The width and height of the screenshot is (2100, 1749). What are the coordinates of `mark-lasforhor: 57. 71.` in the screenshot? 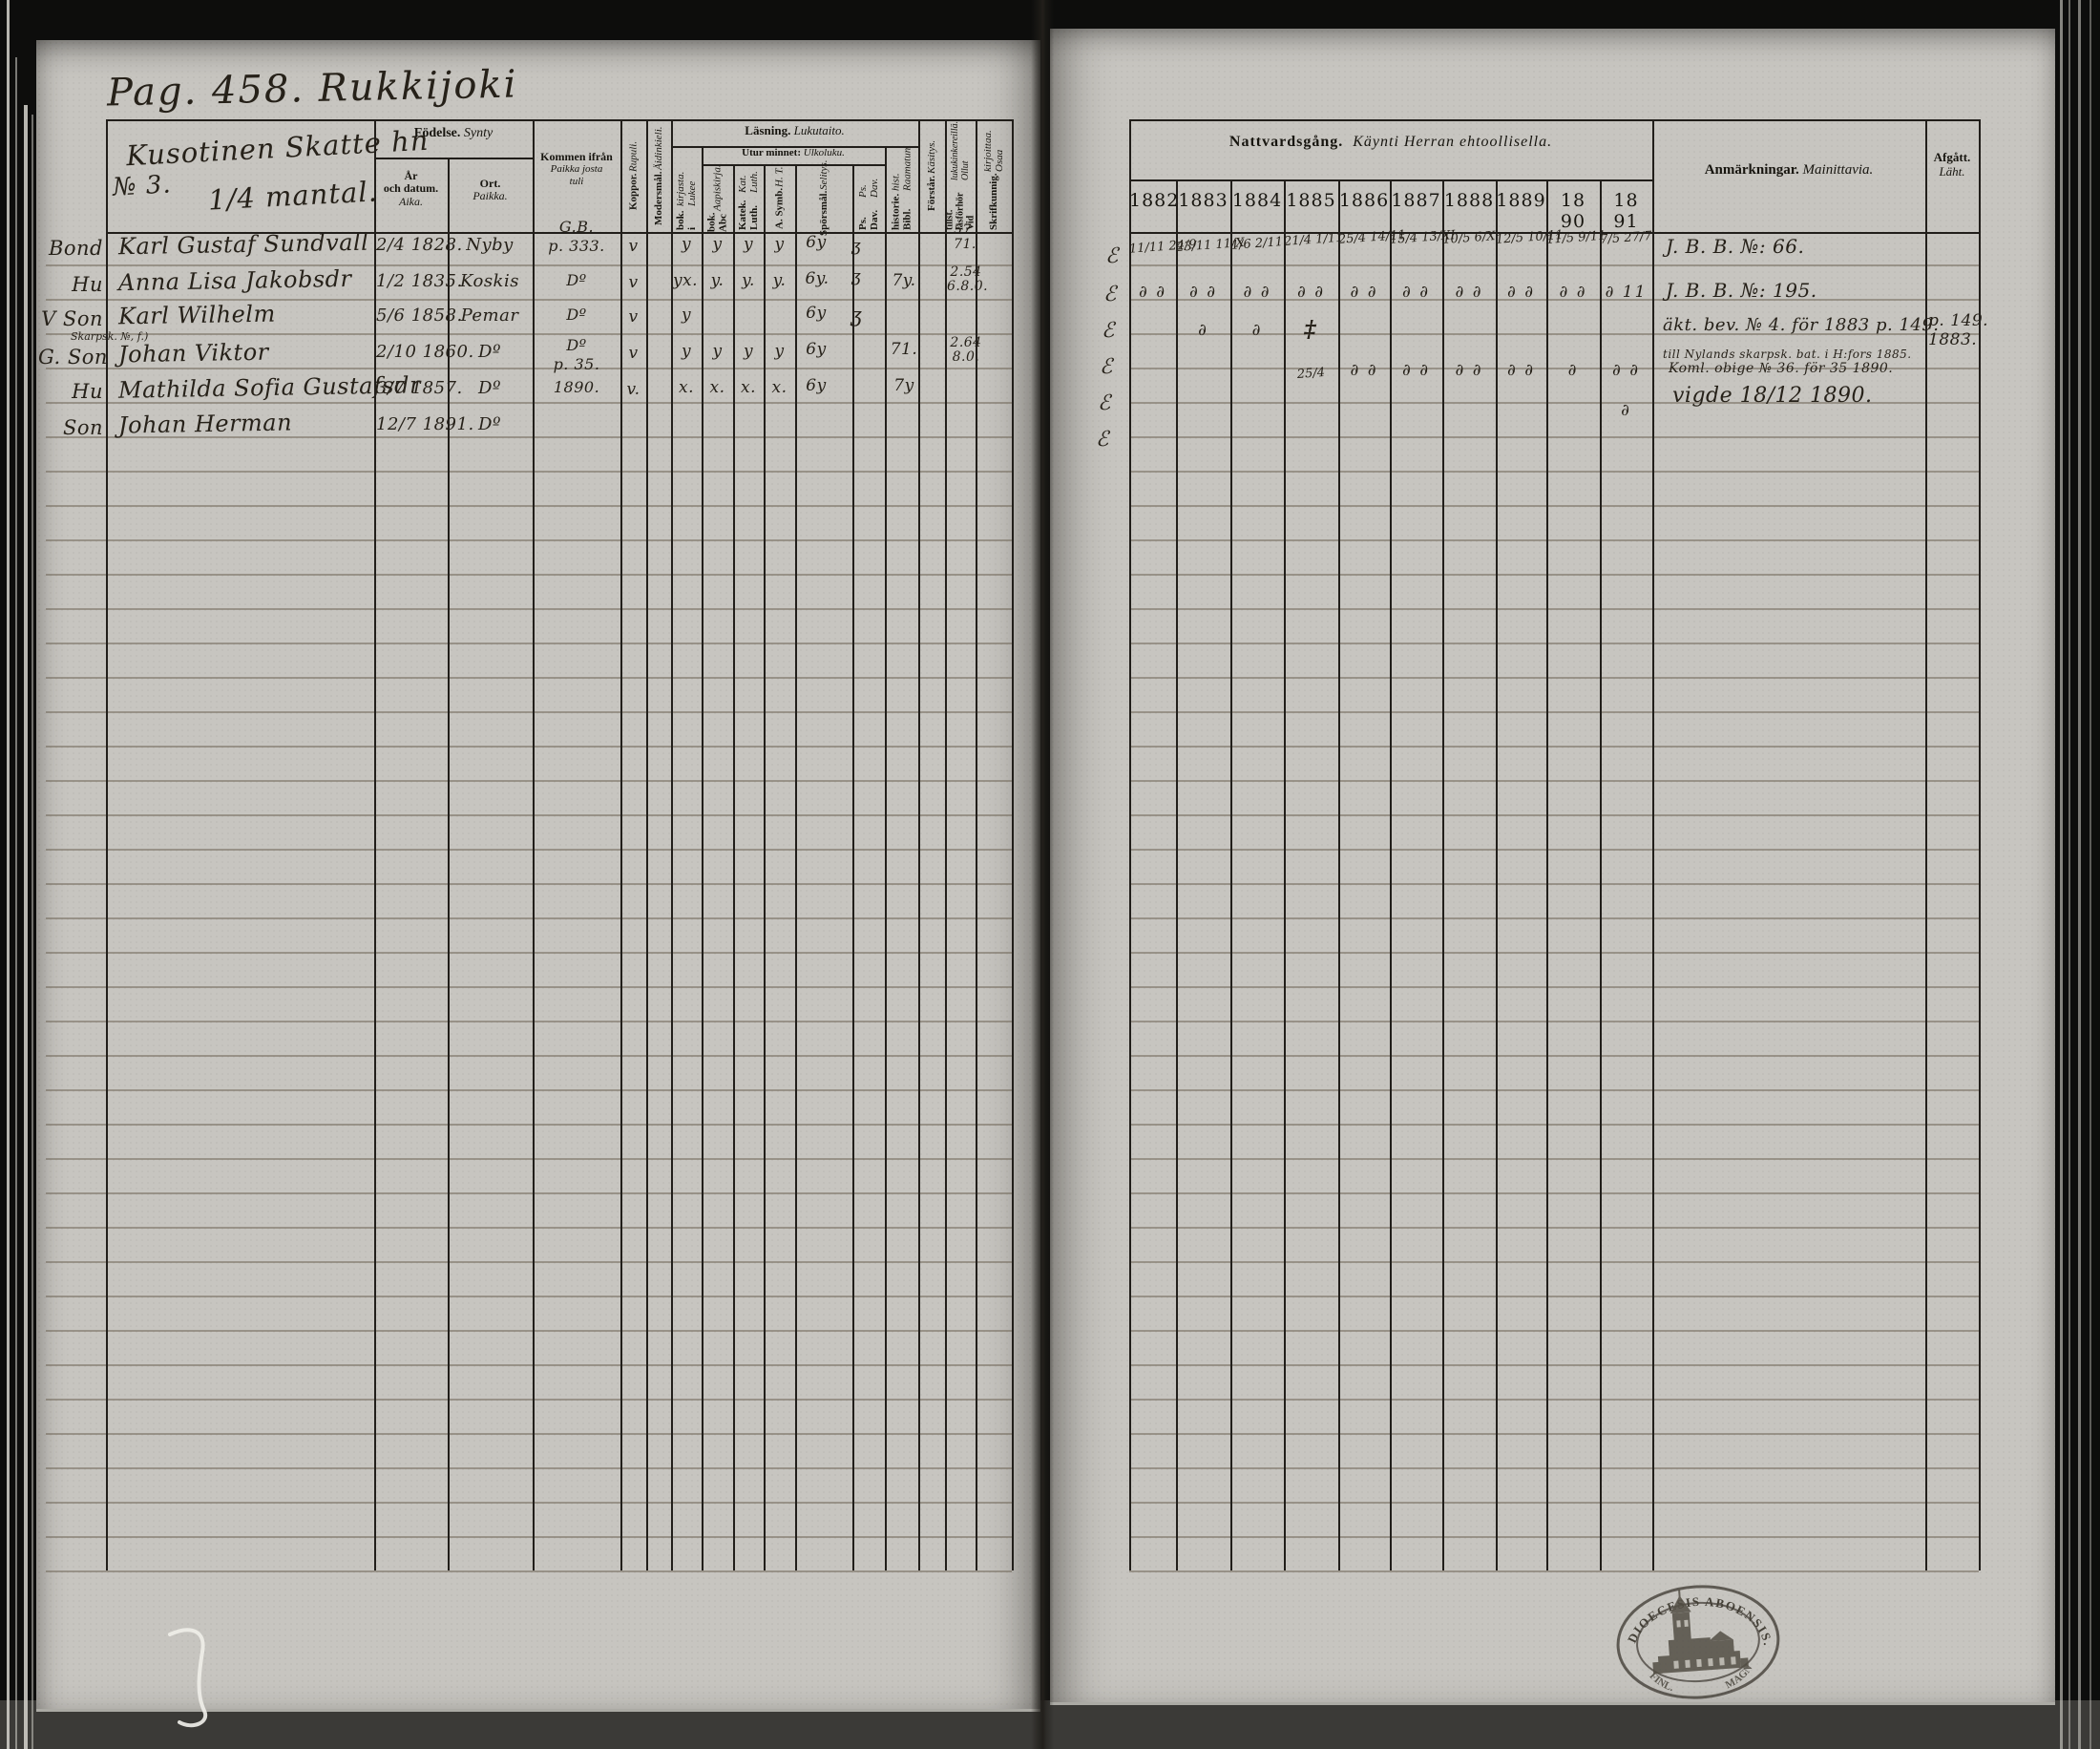 It's located at (965, 237).